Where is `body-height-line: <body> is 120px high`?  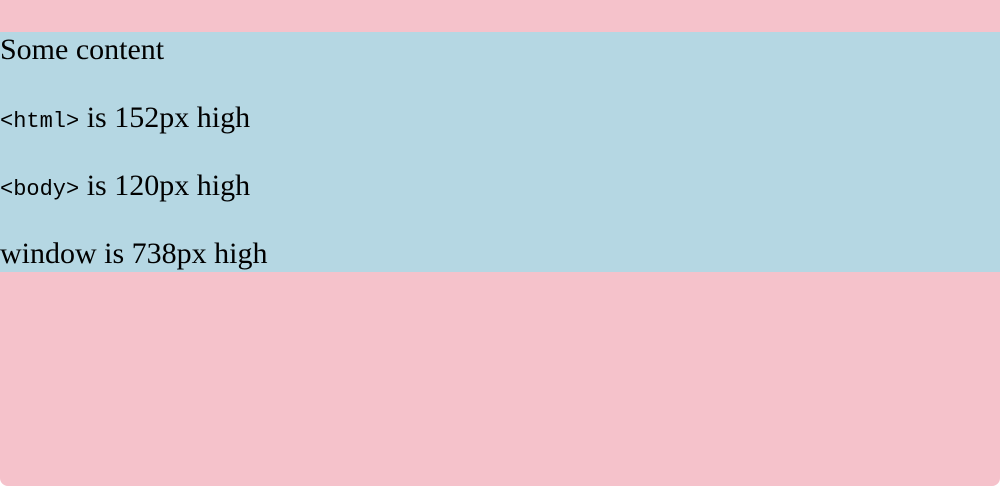
body-height-line: <body> is 120px high is located at coordinates (125, 188).